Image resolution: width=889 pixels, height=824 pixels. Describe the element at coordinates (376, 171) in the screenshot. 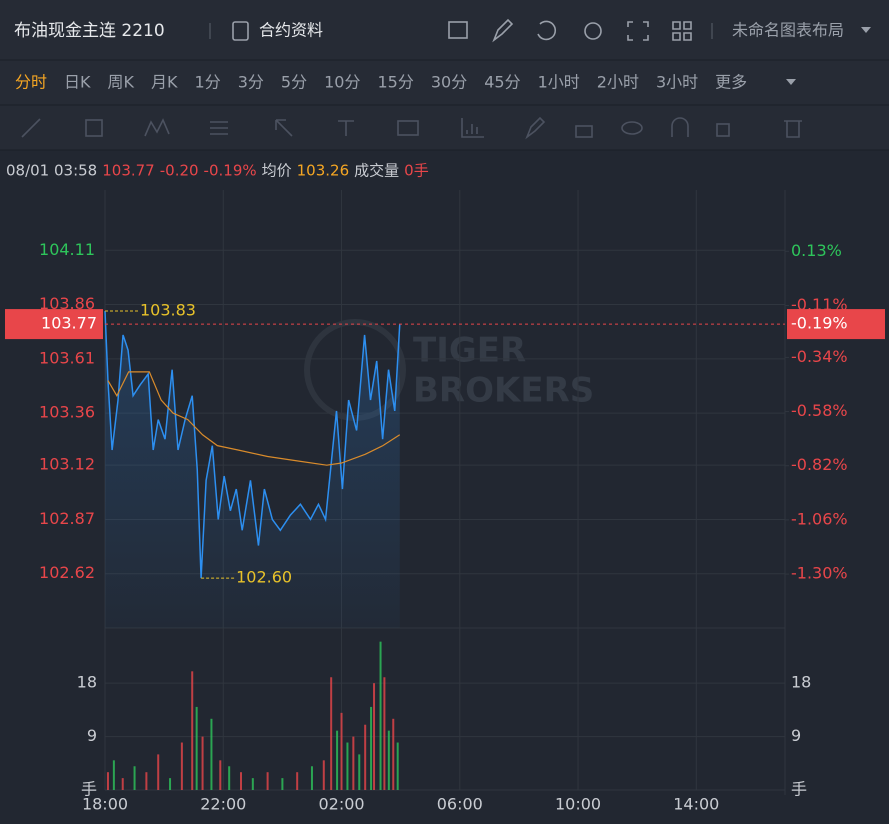

I see `info-volume-label: 成交量` at that location.